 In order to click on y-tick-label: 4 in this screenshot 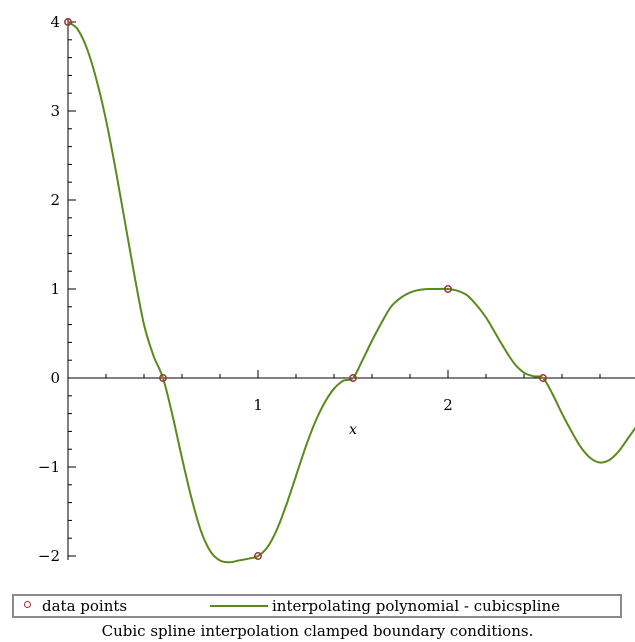, I will do `click(55, 22)`.